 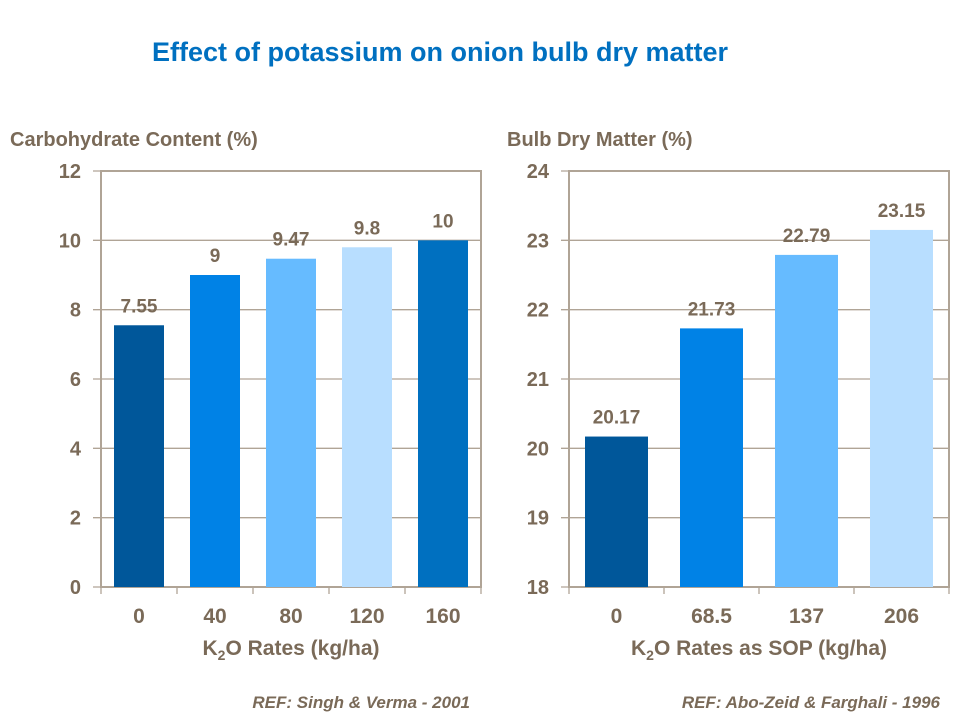 I want to click on data-label: 22.79, so click(x=807, y=236).